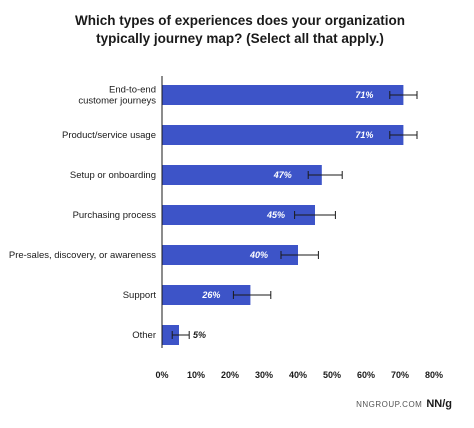 The image size is (474, 428). Describe the element at coordinates (144, 335) in the screenshot. I see `category-label-6: Other` at that location.